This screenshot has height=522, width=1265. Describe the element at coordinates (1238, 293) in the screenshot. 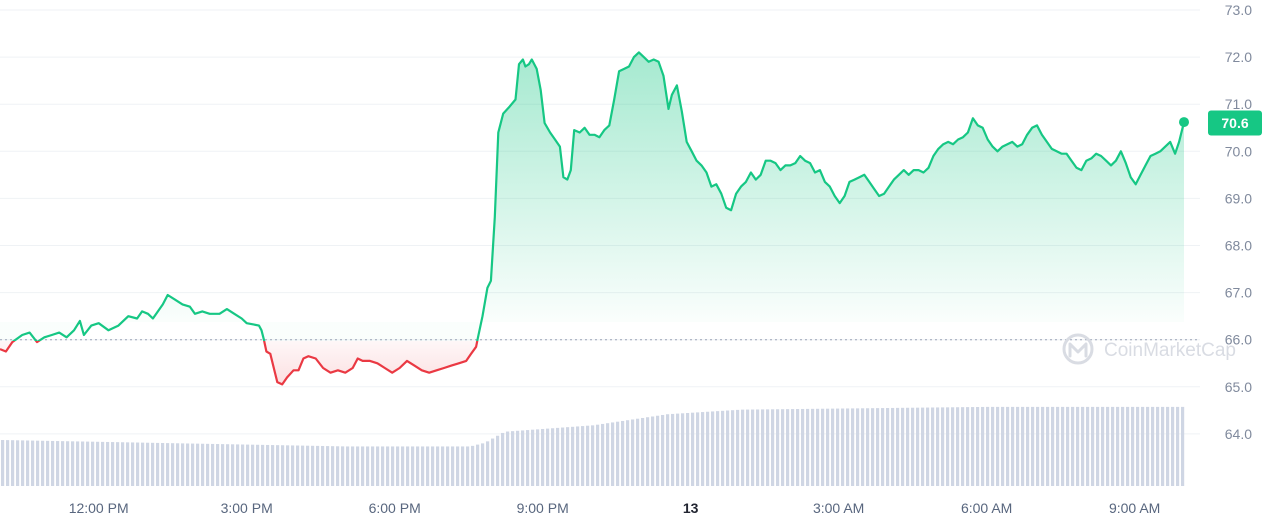

I see `y-tick-label: 67.0` at that location.